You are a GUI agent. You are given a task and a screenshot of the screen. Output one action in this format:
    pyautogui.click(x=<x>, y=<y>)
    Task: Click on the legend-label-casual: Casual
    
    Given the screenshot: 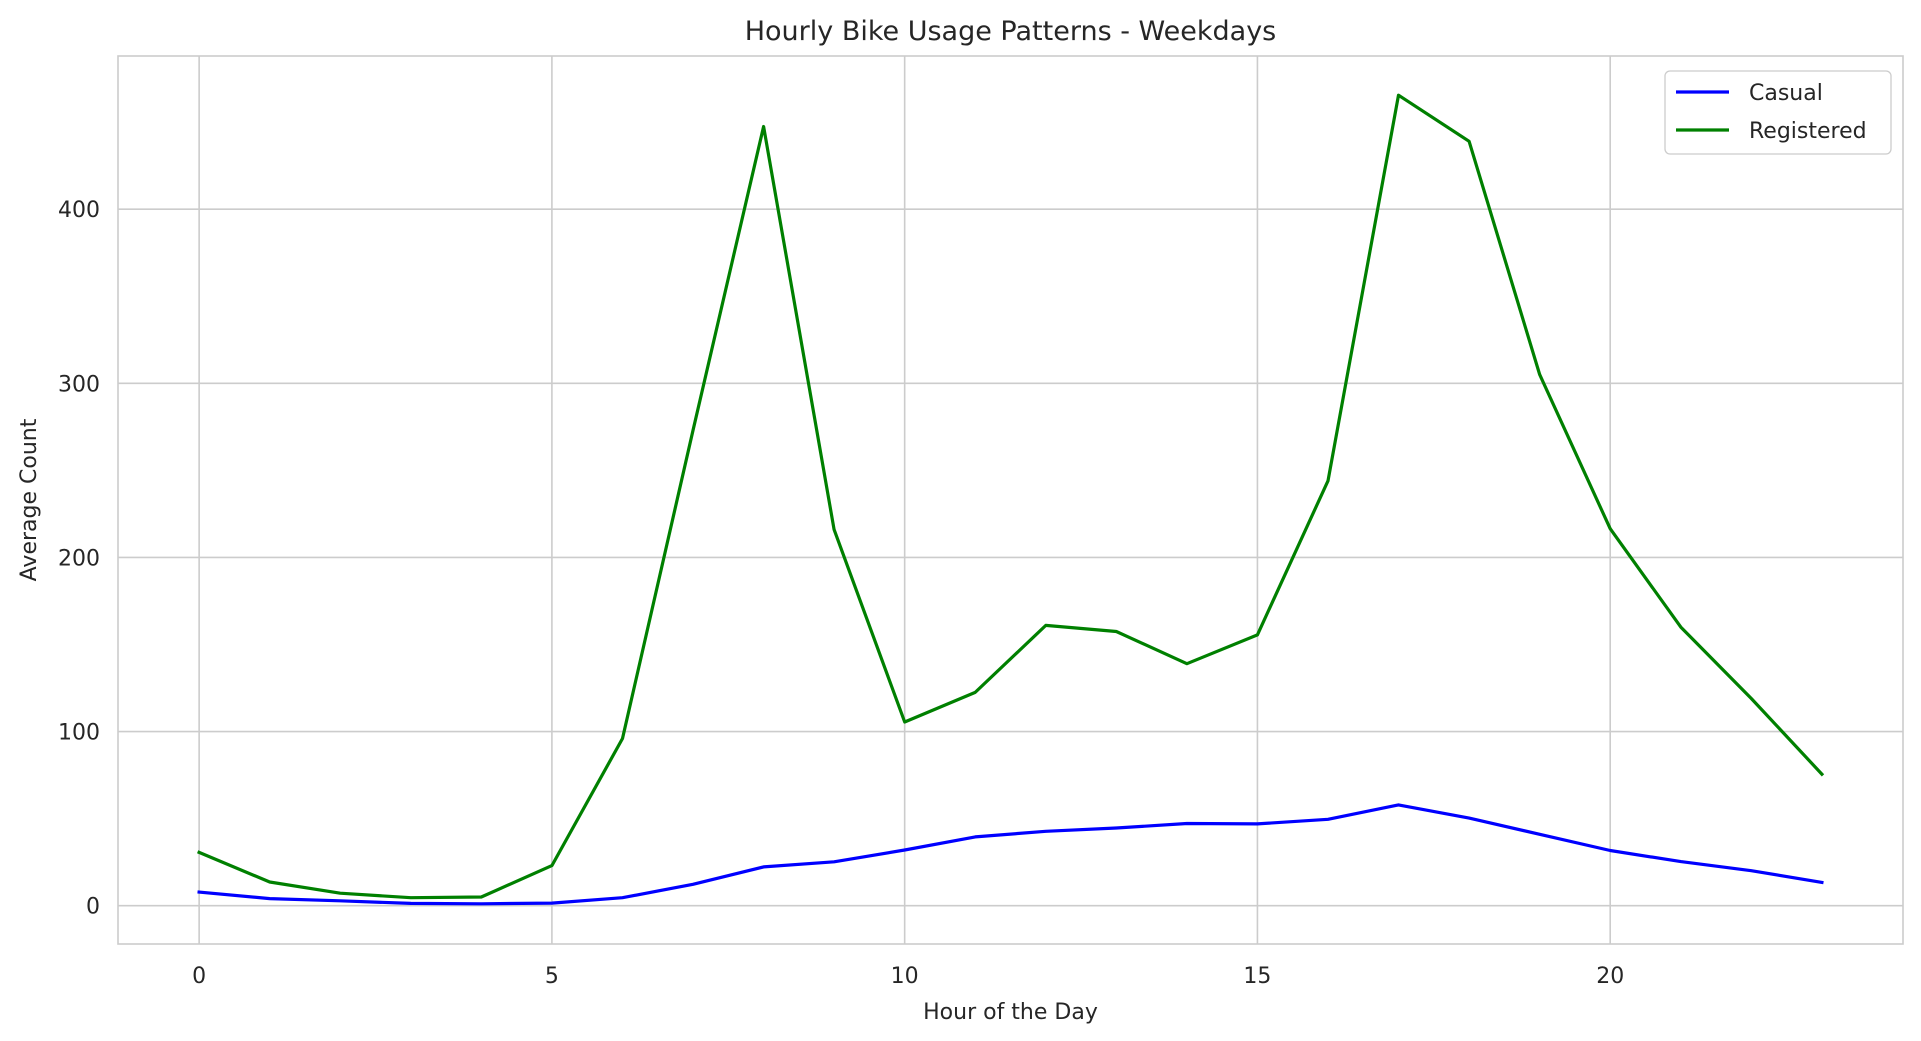 What is the action you would take?
    pyautogui.click(x=1786, y=93)
    